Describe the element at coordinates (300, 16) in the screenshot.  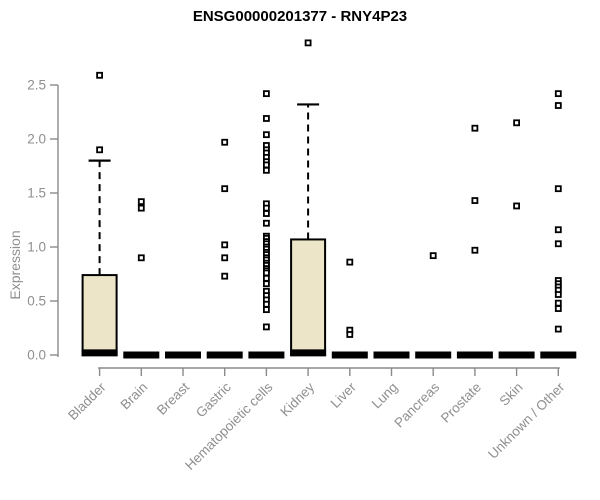
I see `chart-title: ENSG00000201377 - RNY4P23` at that location.